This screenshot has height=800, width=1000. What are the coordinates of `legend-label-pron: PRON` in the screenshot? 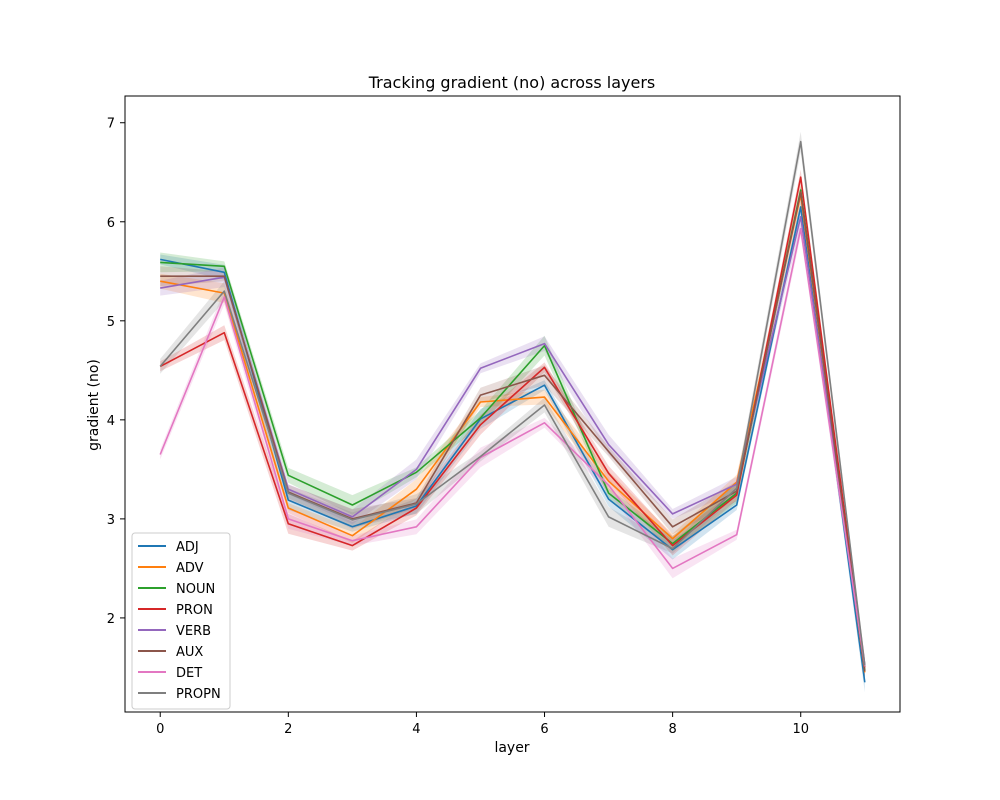 It's located at (194, 610).